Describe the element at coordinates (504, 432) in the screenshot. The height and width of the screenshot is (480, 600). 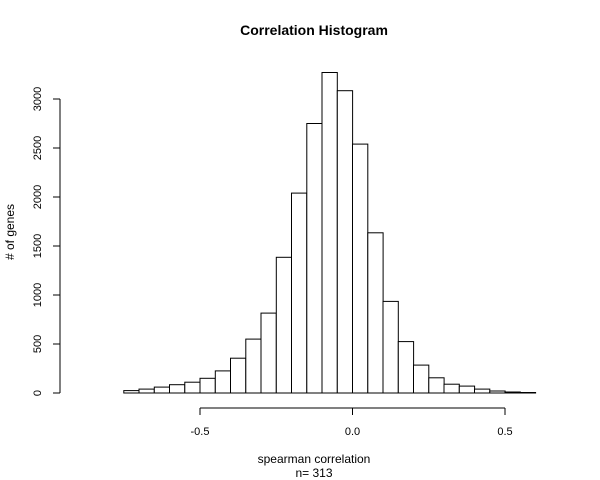
I see `x-tick-label: 0.5` at that location.